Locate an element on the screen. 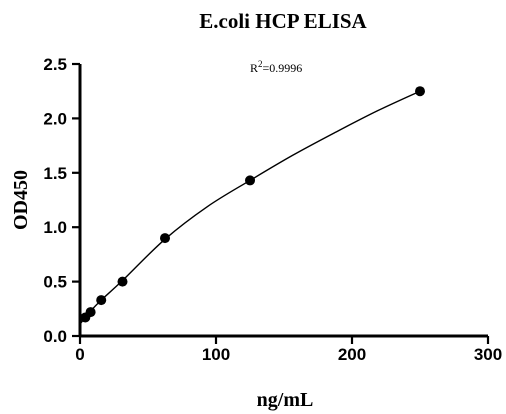  y-axis-ticks: 0.0 0.5 1.0 1.5 2.0 2.5 is located at coordinates (61, 200).